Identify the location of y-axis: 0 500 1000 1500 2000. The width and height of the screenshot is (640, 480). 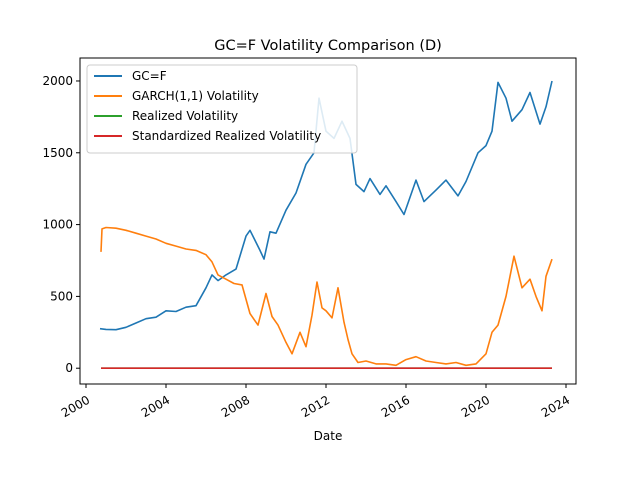
(61, 224).